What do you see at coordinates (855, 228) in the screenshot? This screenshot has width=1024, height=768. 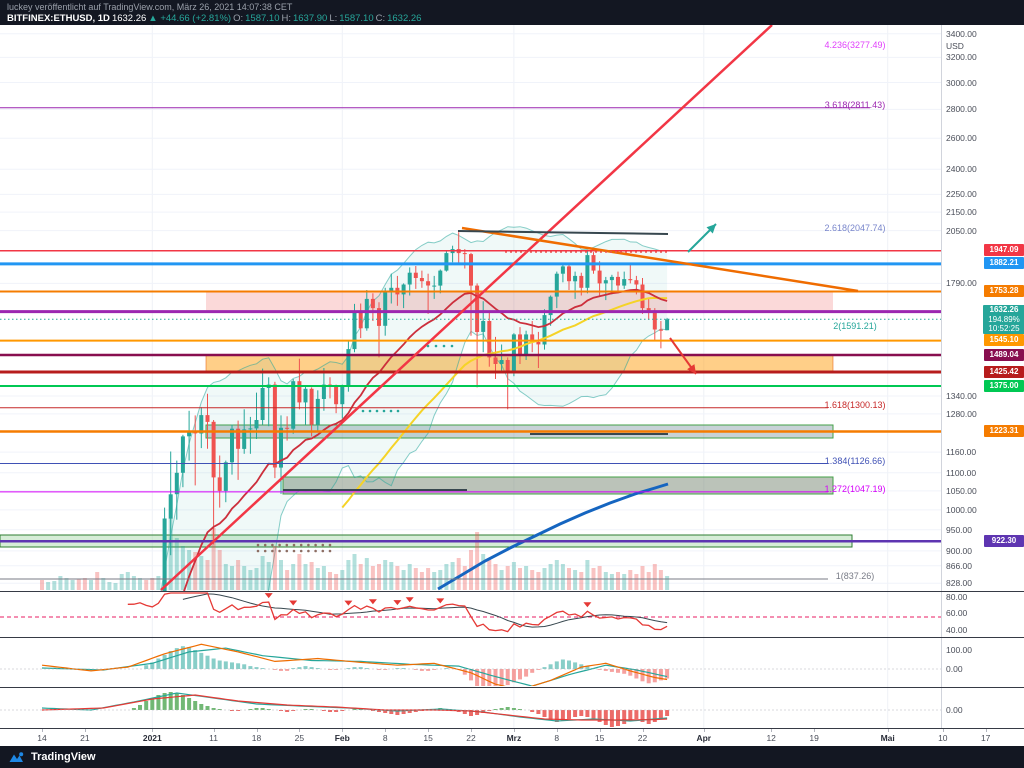 I see `fib-level-label: 2.618(2047.74)` at bounding box center [855, 228].